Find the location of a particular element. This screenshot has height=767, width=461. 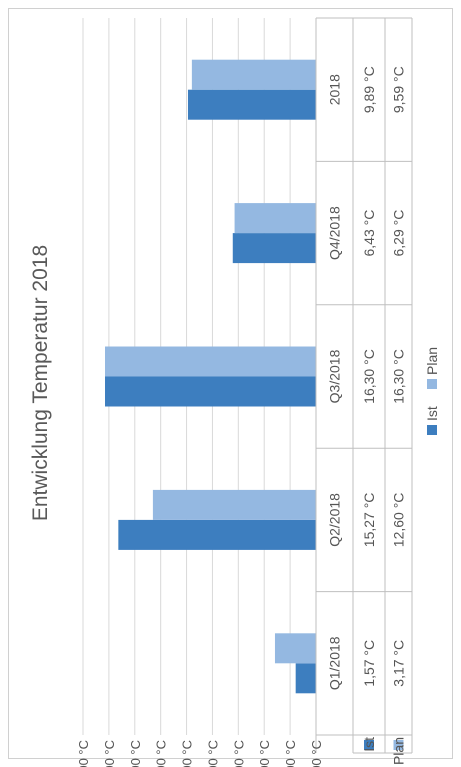

category-label: Q4/2018 is located at coordinates (335, 233).